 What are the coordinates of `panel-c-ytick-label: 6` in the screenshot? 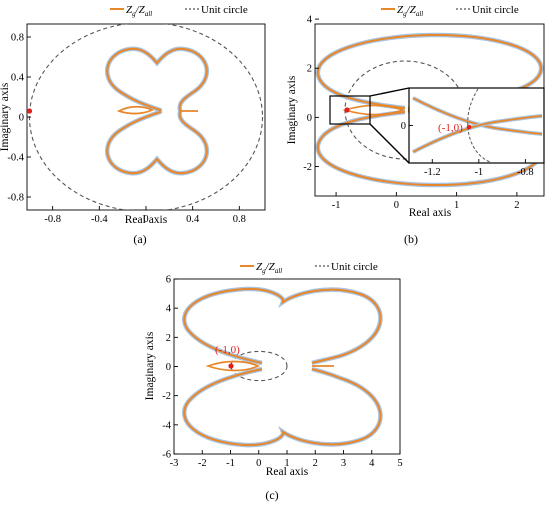 It's located at (168, 280).